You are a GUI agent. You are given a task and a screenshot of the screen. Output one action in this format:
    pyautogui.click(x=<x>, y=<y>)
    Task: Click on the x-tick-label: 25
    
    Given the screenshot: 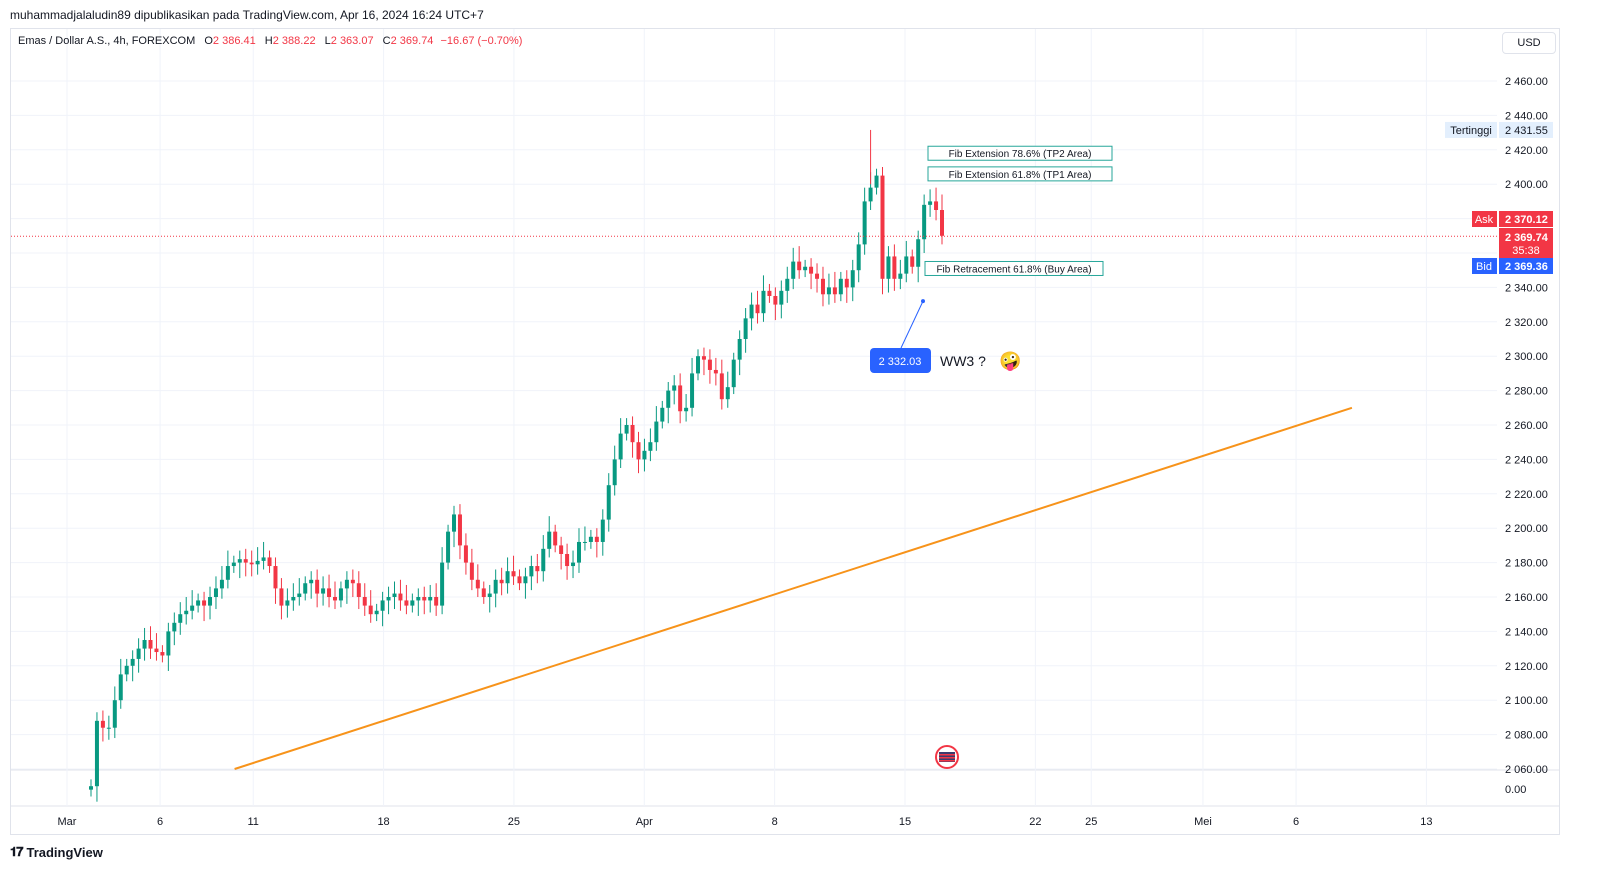 What is the action you would take?
    pyautogui.click(x=514, y=822)
    